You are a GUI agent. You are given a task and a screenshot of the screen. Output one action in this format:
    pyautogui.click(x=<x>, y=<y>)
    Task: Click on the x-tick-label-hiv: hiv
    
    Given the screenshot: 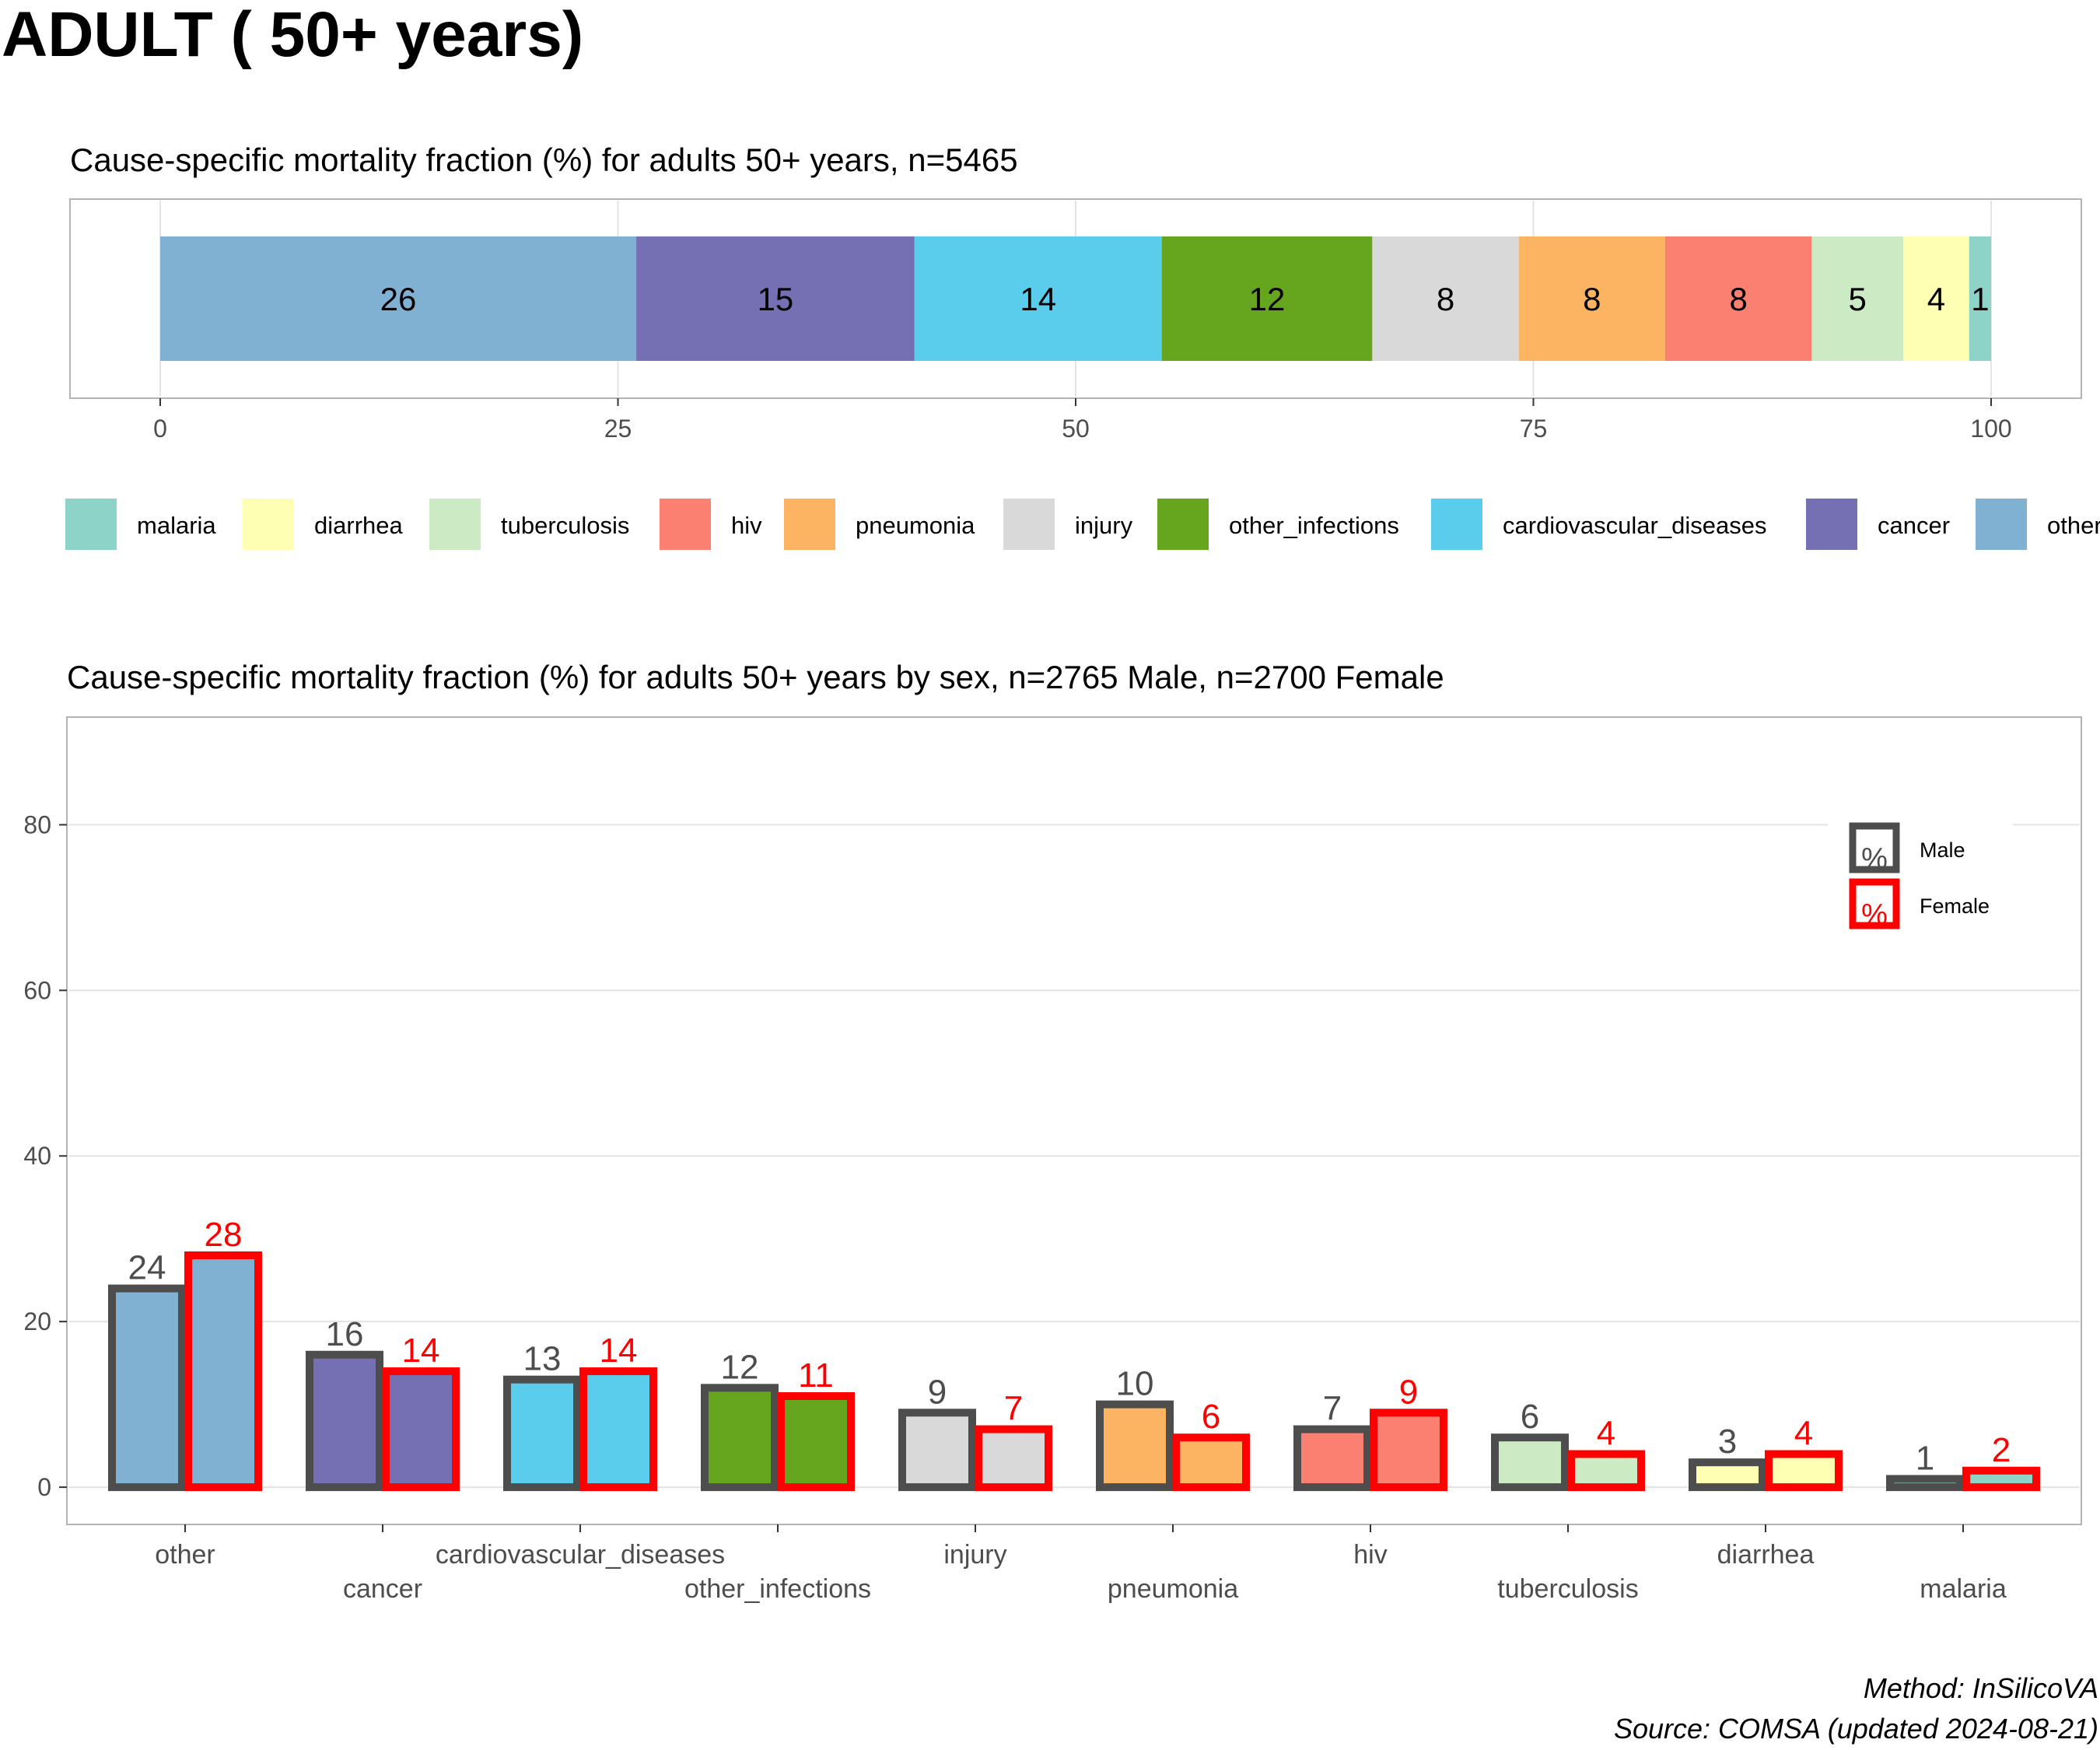 What is the action you would take?
    pyautogui.click(x=1370, y=1555)
    